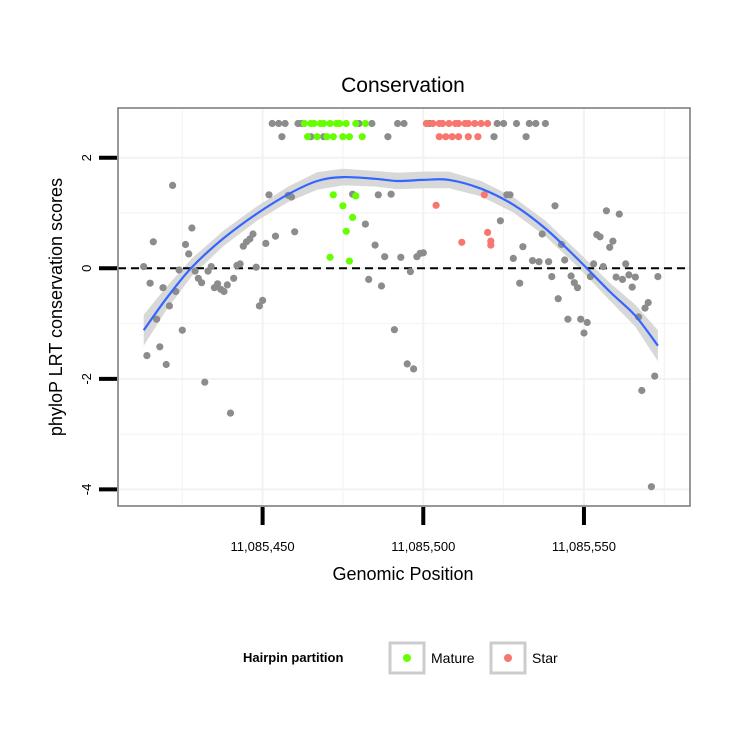 This screenshot has height=750, width=750. What do you see at coordinates (402, 574) in the screenshot?
I see `x-axis-title: Genomic Position` at bounding box center [402, 574].